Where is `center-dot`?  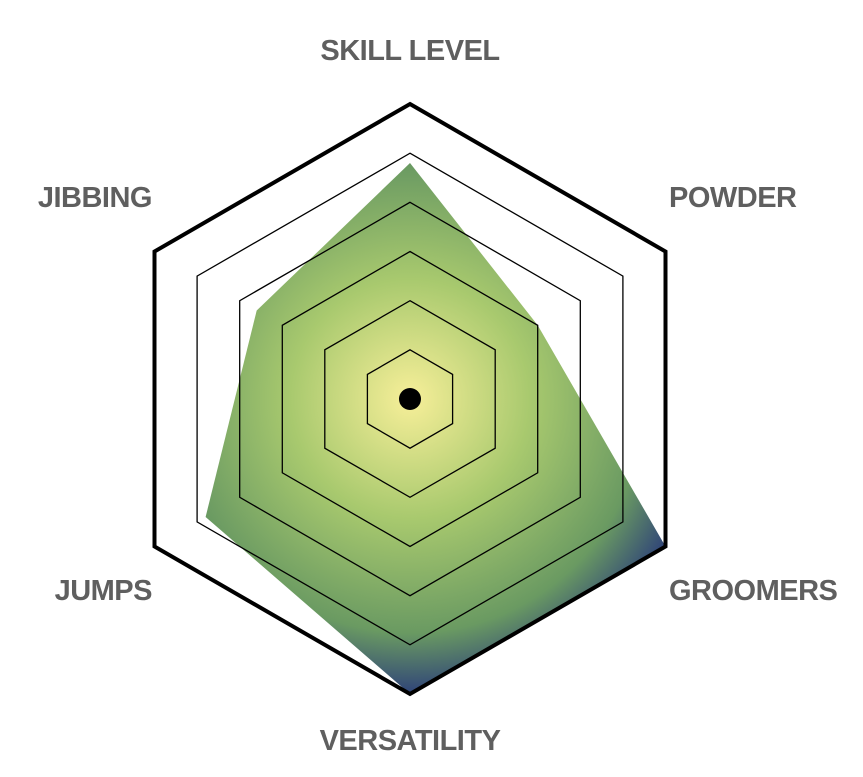
center-dot is located at coordinates (410, 399).